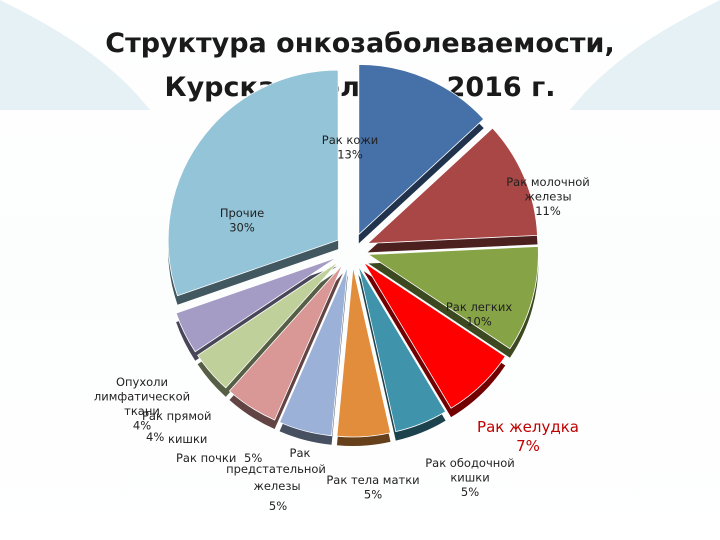 The width and height of the screenshot is (720, 540). Describe the element at coordinates (155, 437) in the screenshot. I see `slice-label-9-line-3: 4%` at that location.